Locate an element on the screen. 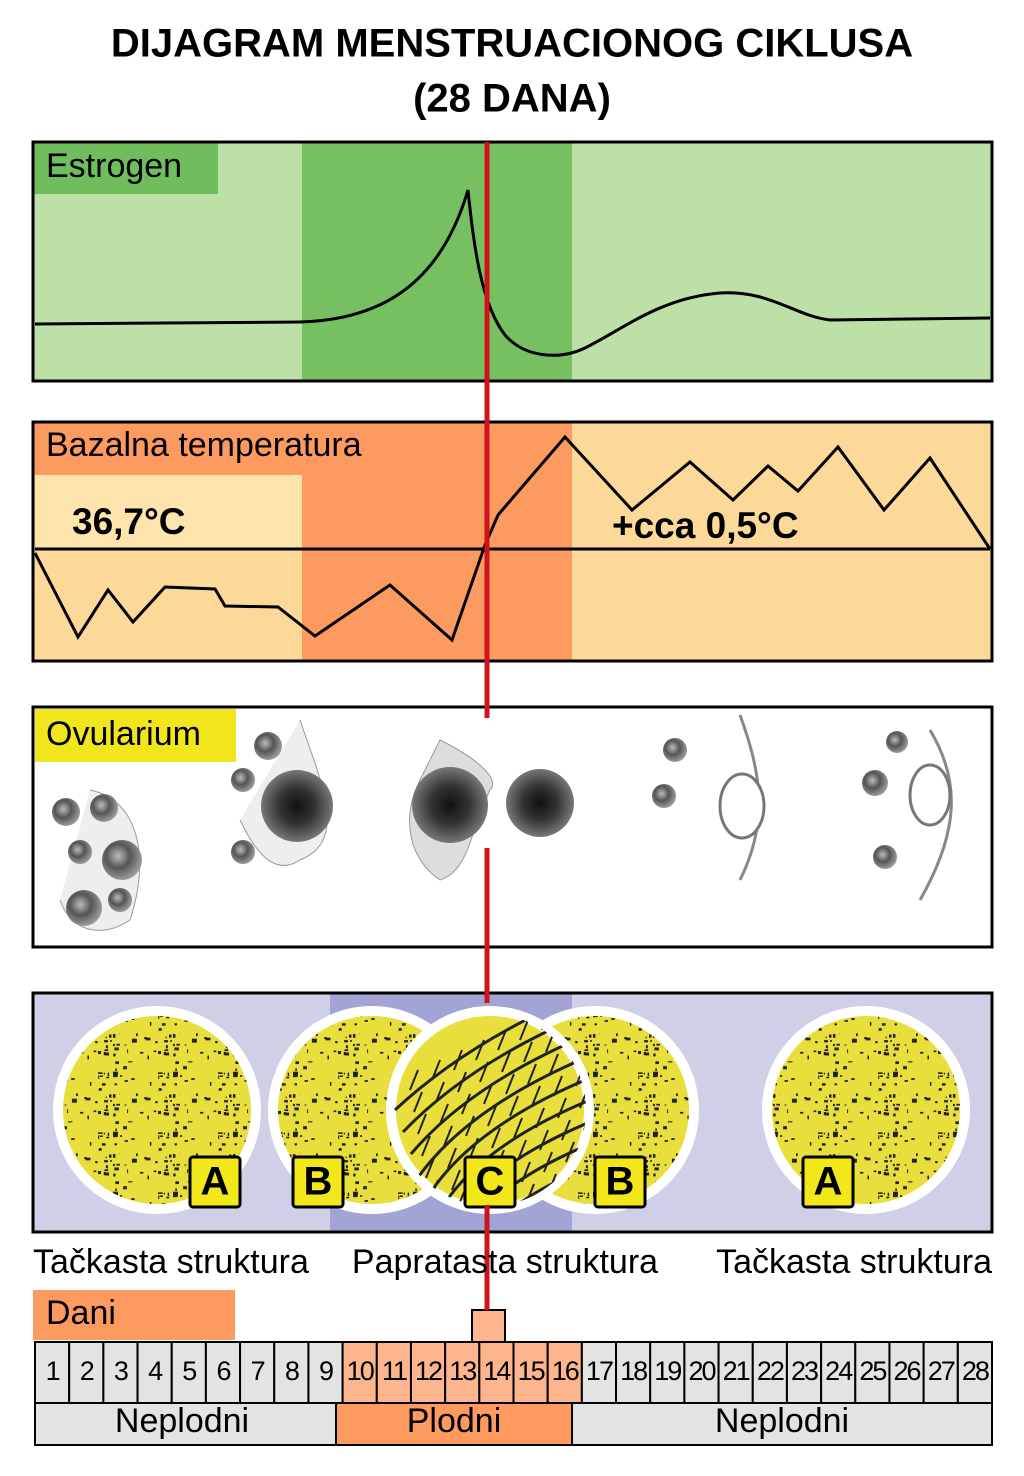 The height and width of the screenshot is (1476, 1024). panel-label: Ovularium is located at coordinates (123, 734).